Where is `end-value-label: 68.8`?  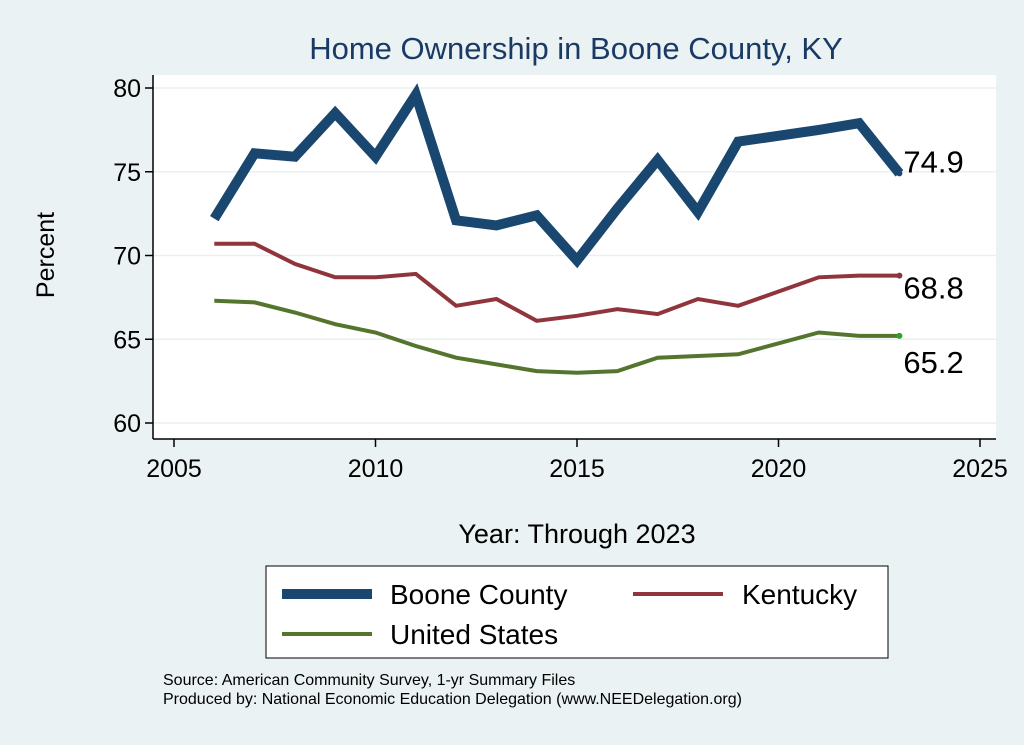
end-value-label: 68.8 is located at coordinates (933, 288).